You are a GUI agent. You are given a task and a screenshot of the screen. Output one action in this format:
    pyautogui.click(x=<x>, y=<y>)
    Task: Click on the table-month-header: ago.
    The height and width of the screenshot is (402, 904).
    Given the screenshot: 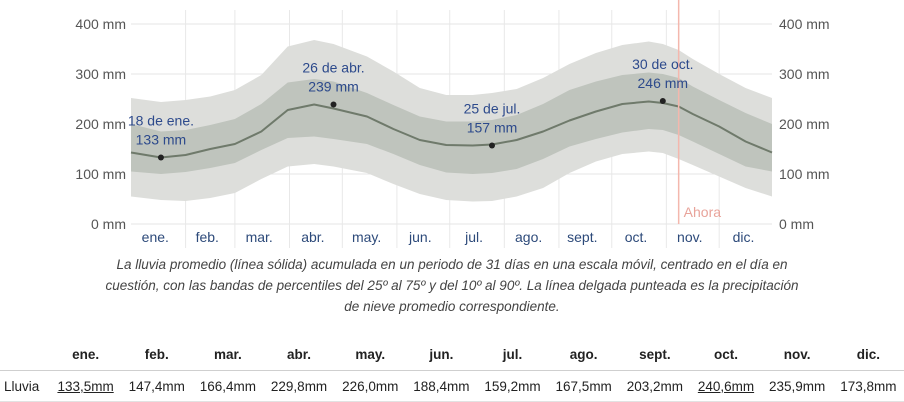 What is the action you would take?
    pyautogui.click(x=584, y=354)
    